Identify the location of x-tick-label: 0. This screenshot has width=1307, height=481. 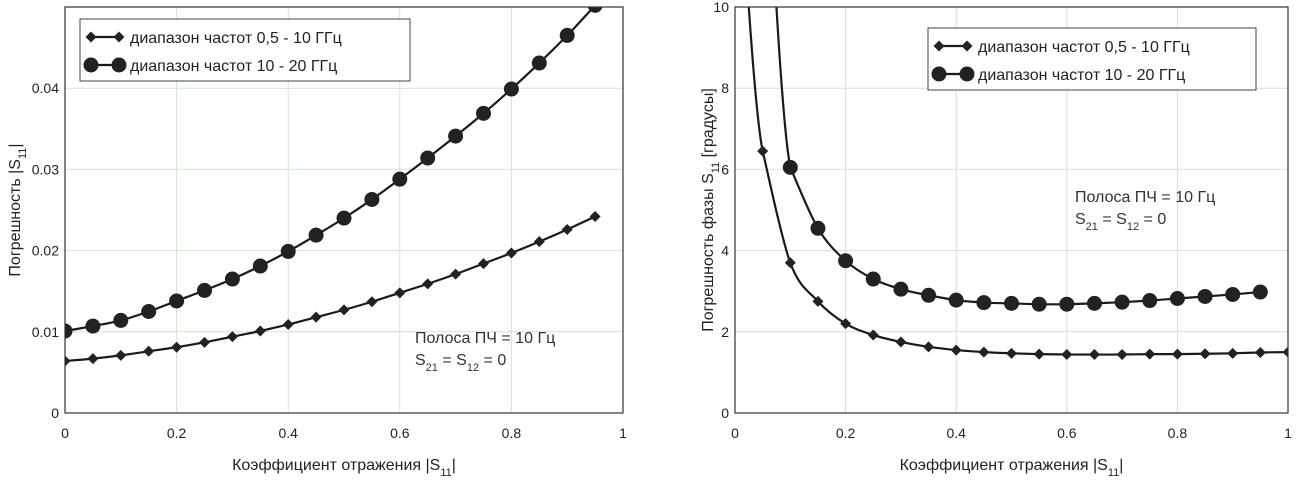
(735, 433).